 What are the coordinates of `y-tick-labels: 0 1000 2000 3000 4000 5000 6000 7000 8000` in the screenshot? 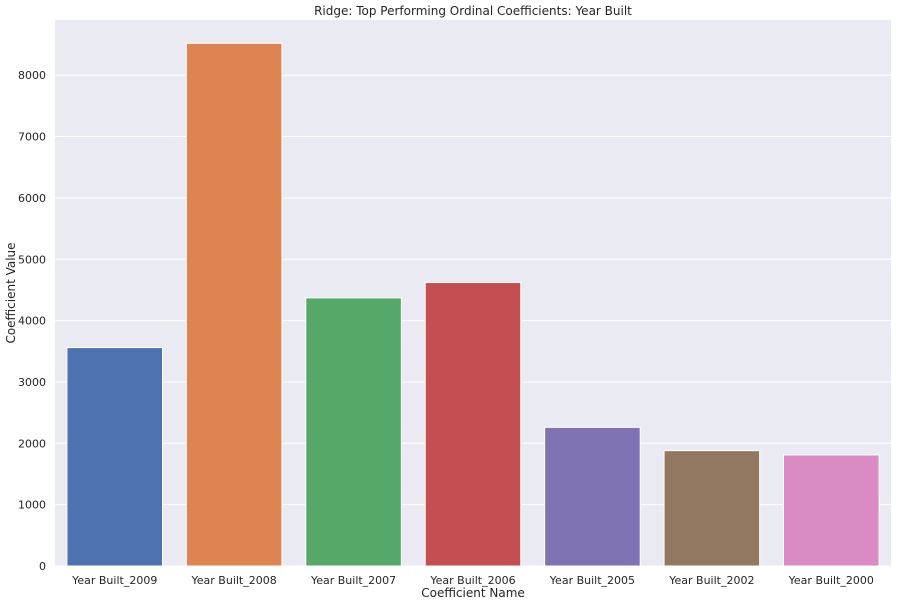 It's located at (32, 321).